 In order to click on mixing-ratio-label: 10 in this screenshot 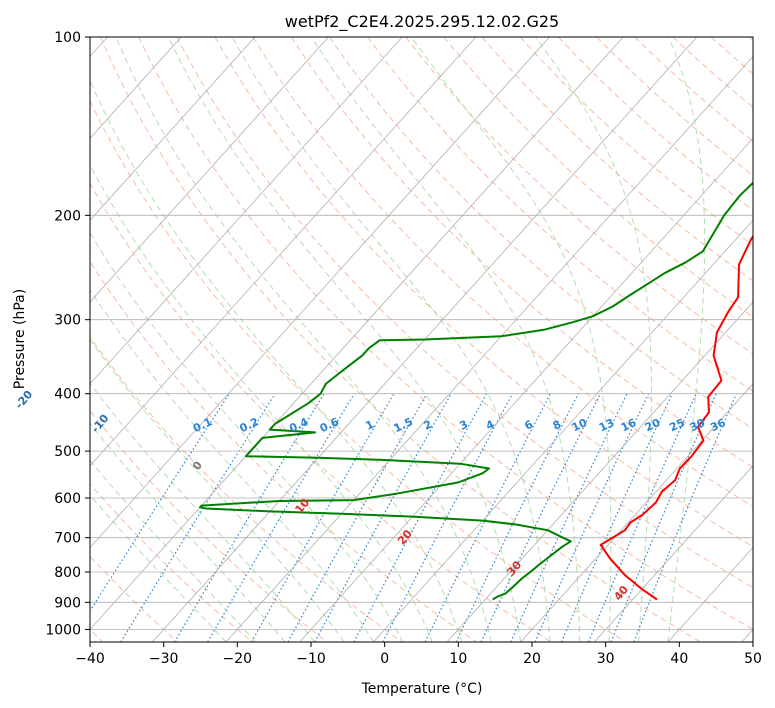, I will do `click(580, 425)`.